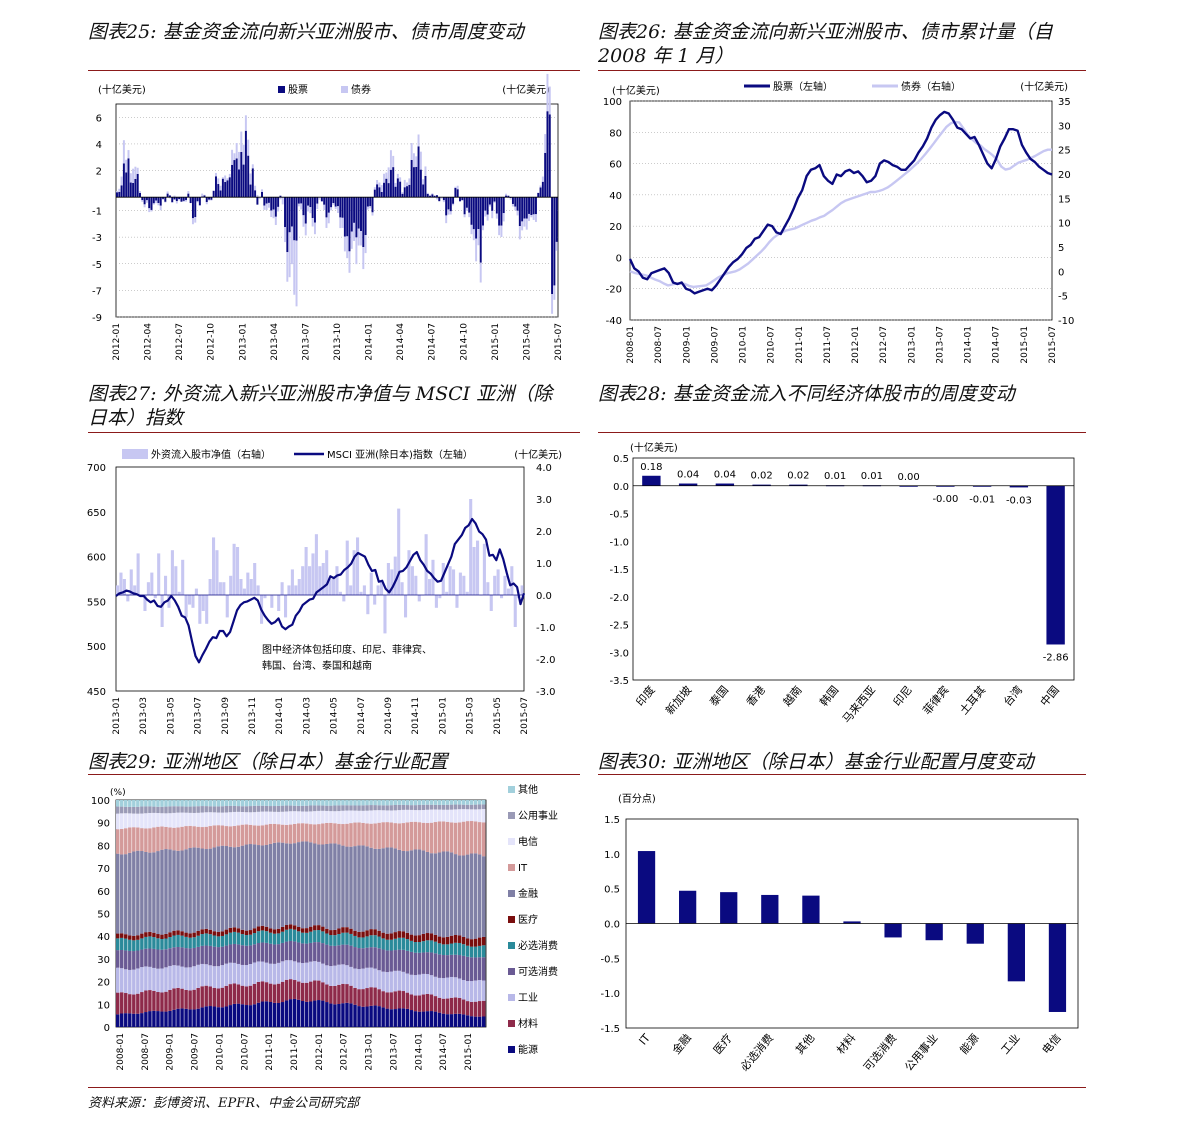 The image size is (1191, 1129). What do you see at coordinates (334, 774) in the screenshot?
I see `figure-29-rule` at bounding box center [334, 774].